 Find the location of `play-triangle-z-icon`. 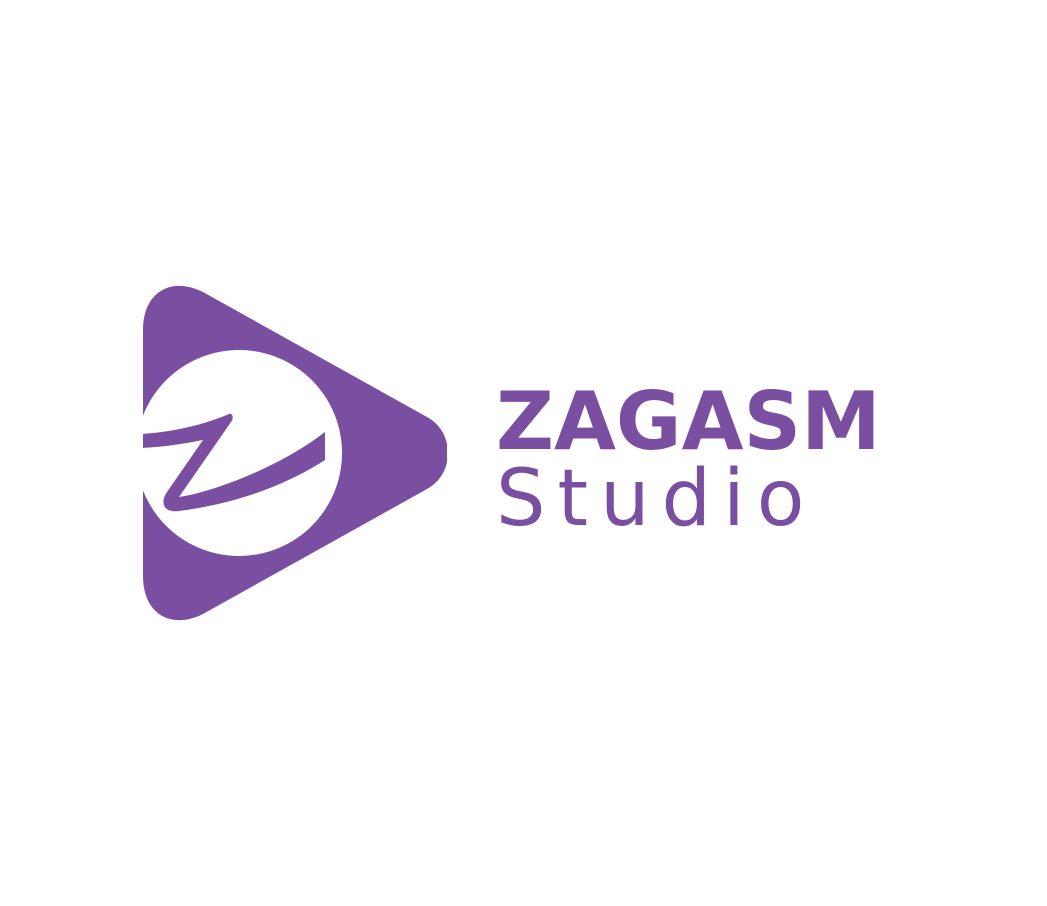

play-triangle-z-icon is located at coordinates (295, 453).